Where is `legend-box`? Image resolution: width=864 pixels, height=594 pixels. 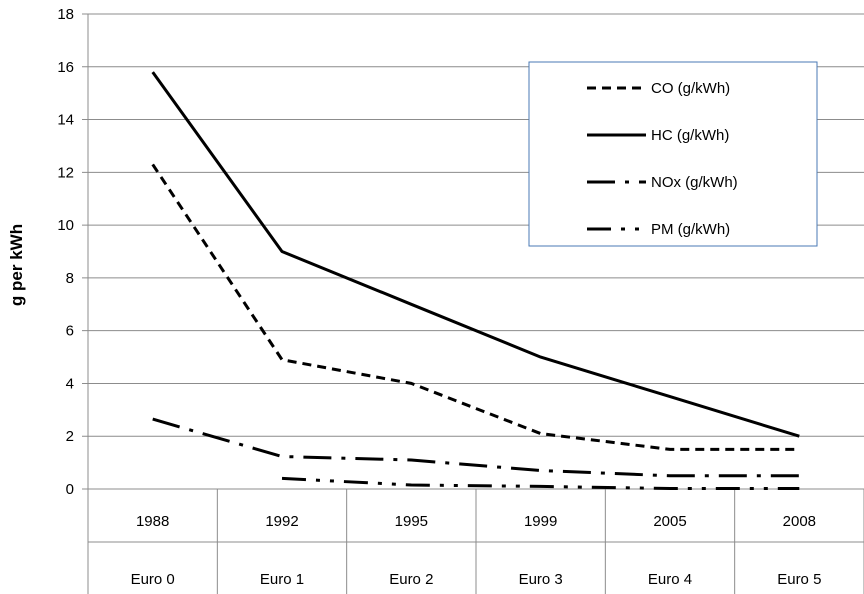
legend-box is located at coordinates (673, 154).